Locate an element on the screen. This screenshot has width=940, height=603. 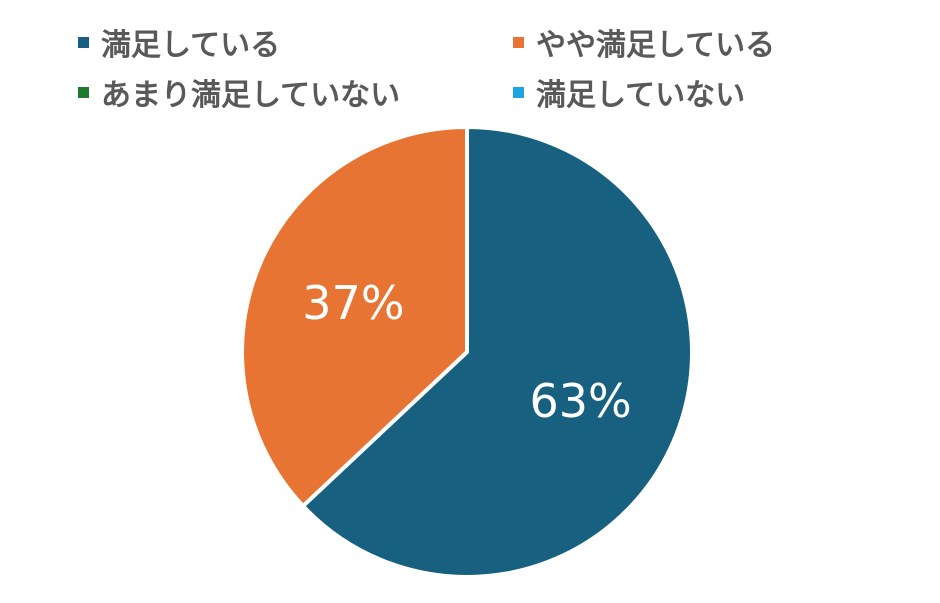
legend-label-not-very-satisfied: あまり満足していない is located at coordinates (251, 95).